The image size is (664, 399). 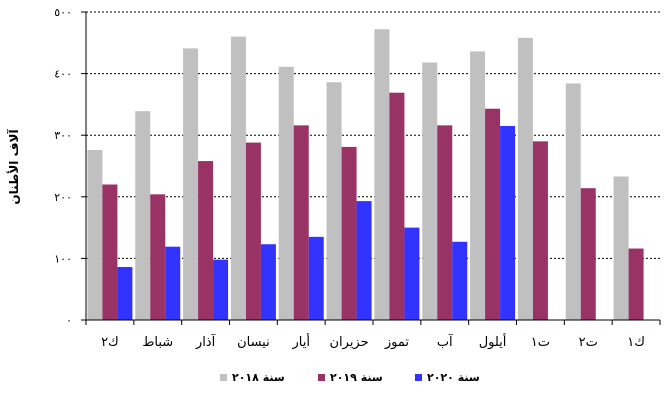 What do you see at coordinates (63, 166) in the screenshot?
I see `y-tick-labels: ٠ ١٠٠ ٢٠٠ ٣٠٠ ٤٠٠ ٥٠٠` at bounding box center [63, 166].